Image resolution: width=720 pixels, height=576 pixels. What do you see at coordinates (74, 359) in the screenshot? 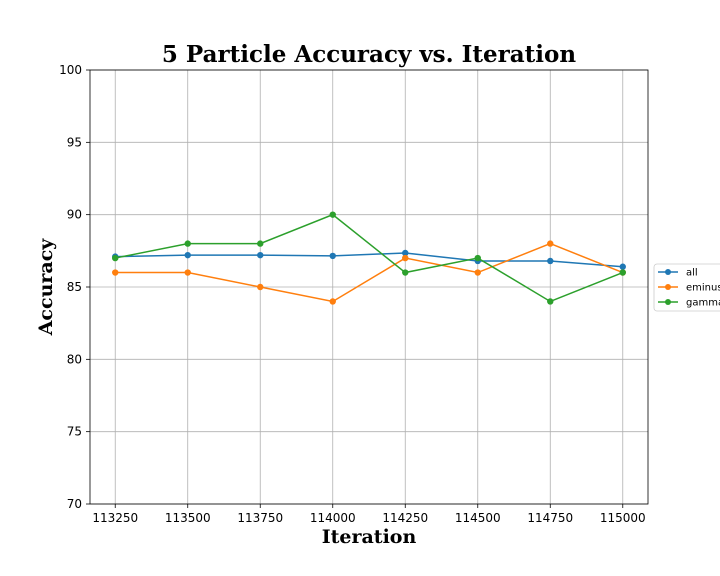
I see `y-tick-label: 80` at bounding box center [74, 359].